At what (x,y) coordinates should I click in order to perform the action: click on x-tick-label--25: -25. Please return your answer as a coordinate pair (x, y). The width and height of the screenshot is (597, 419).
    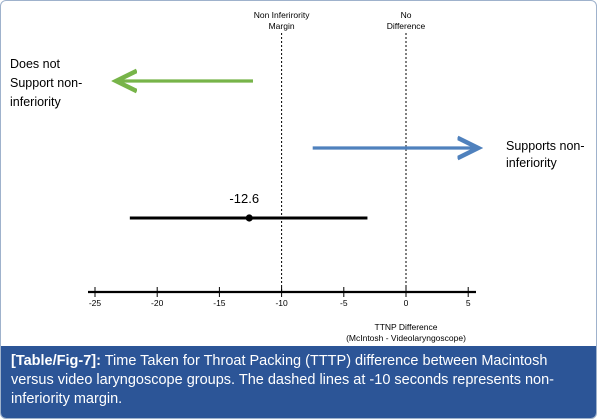
    Looking at the image, I should click on (95, 303).